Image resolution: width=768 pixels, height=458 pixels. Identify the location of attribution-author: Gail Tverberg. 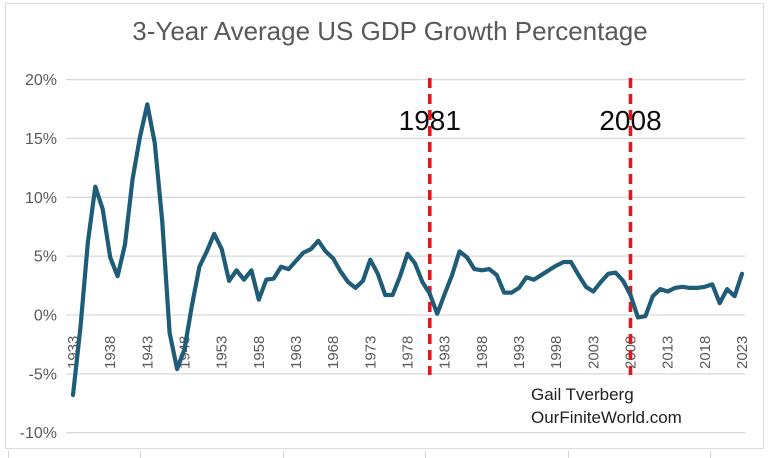
(582, 394).